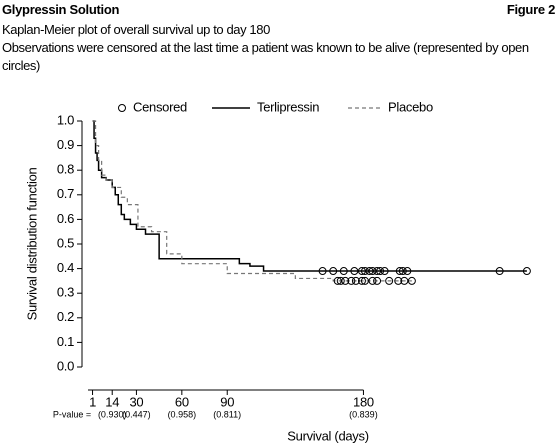 The height and width of the screenshot is (447, 559). I want to click on figure-label: Figure 2, so click(530, 9).